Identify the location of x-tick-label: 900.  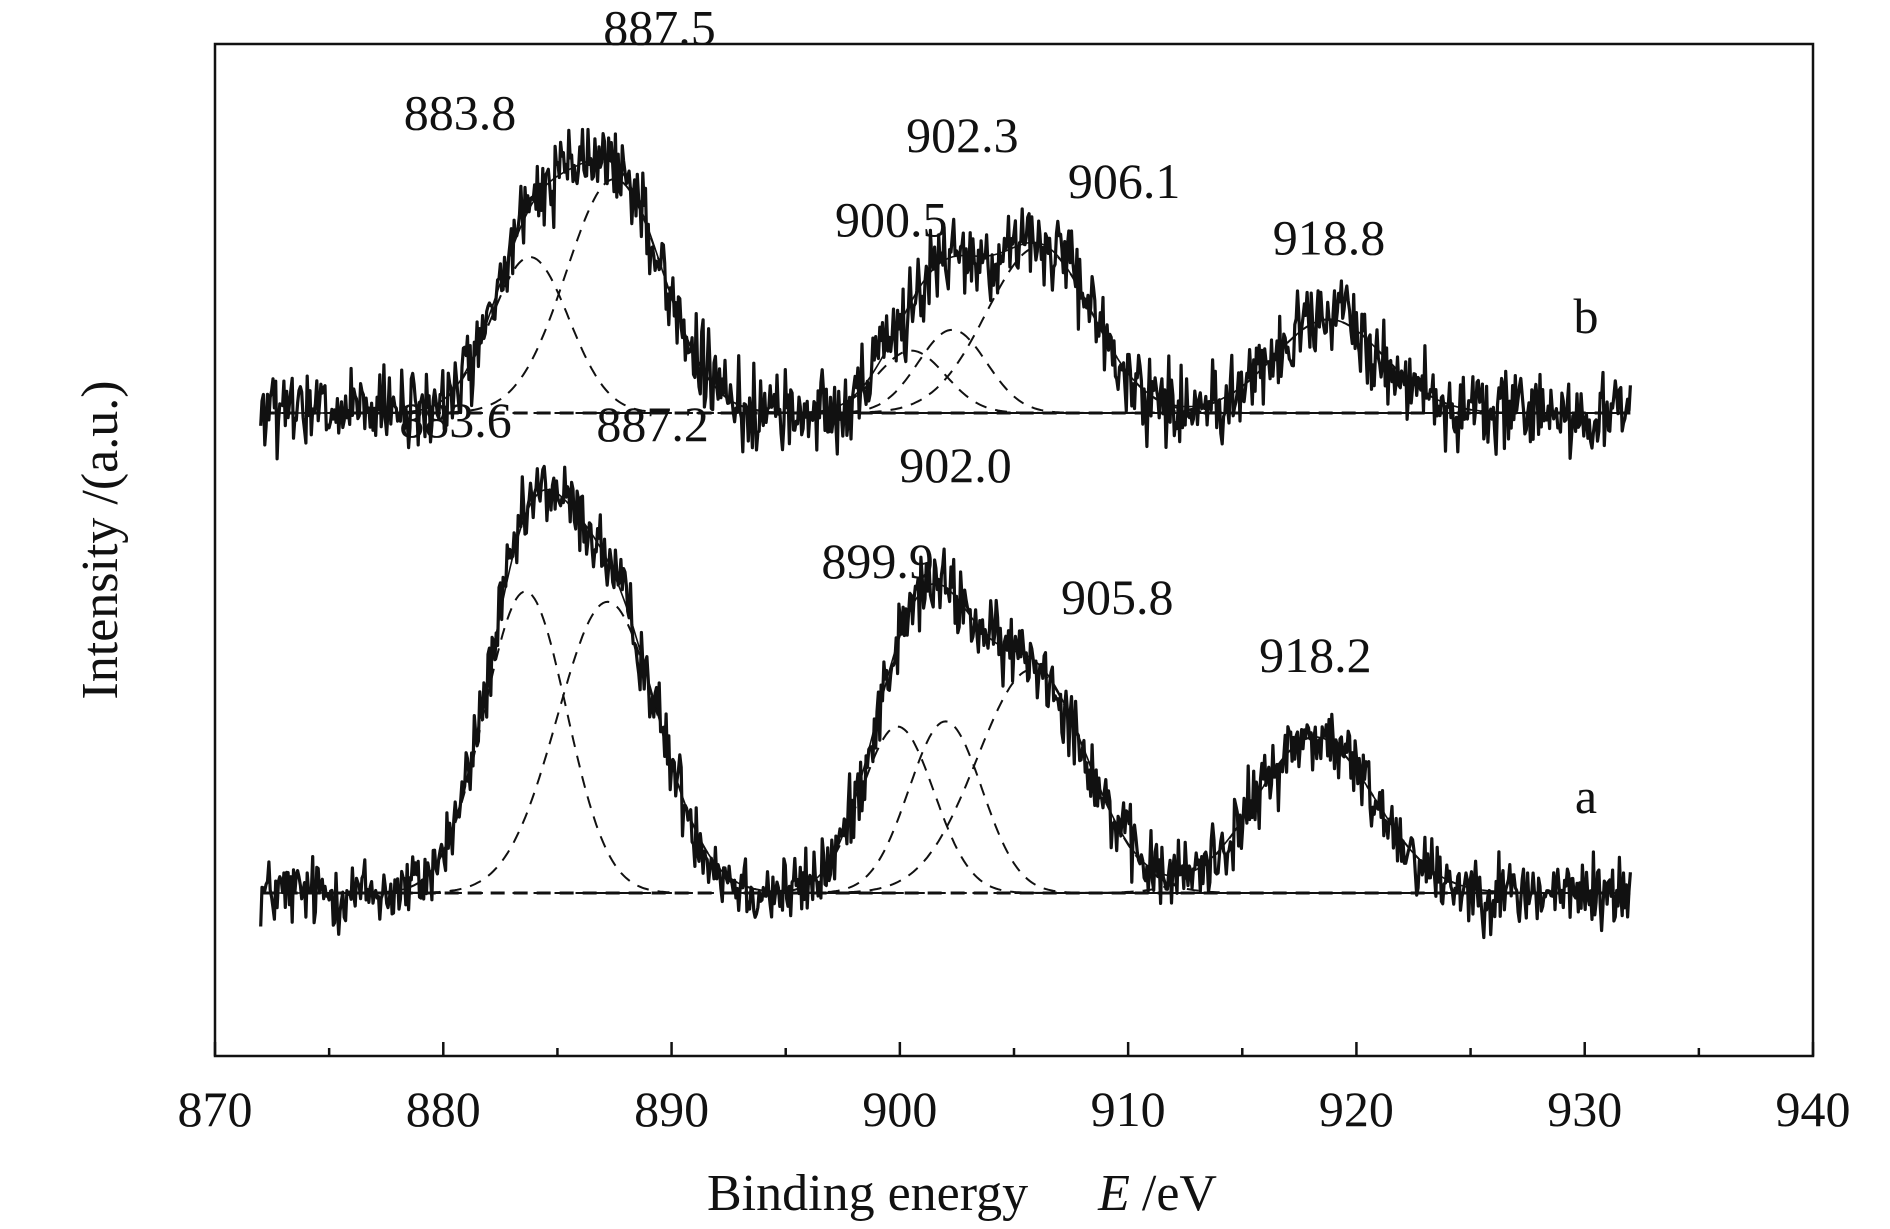
(899, 1109).